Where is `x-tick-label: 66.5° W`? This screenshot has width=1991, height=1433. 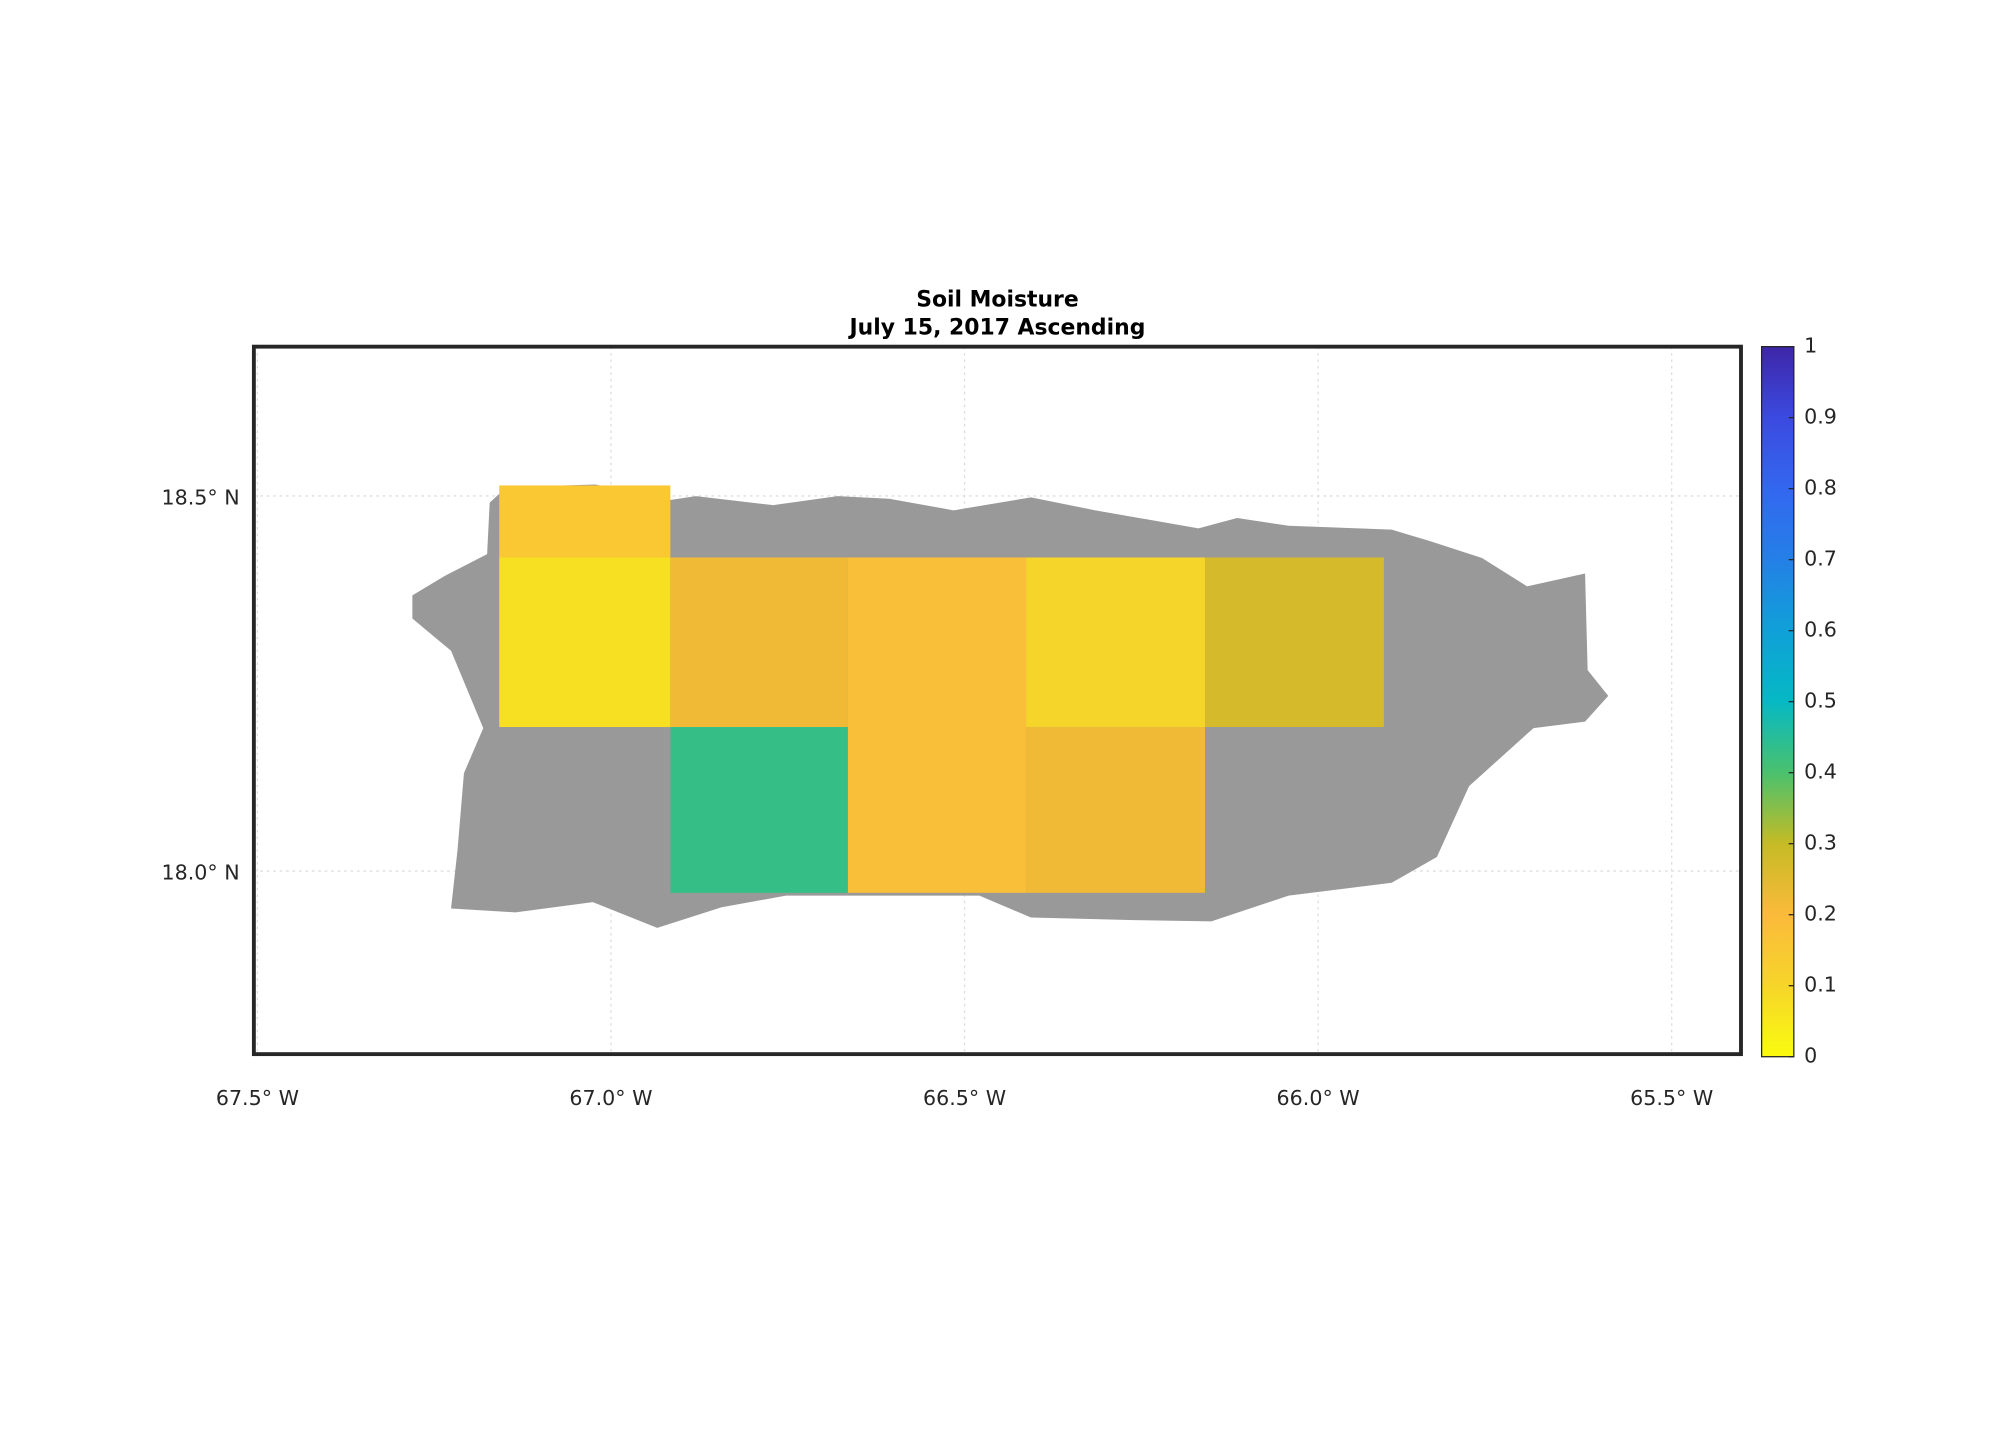 x-tick-label: 66.5° W is located at coordinates (964, 1098).